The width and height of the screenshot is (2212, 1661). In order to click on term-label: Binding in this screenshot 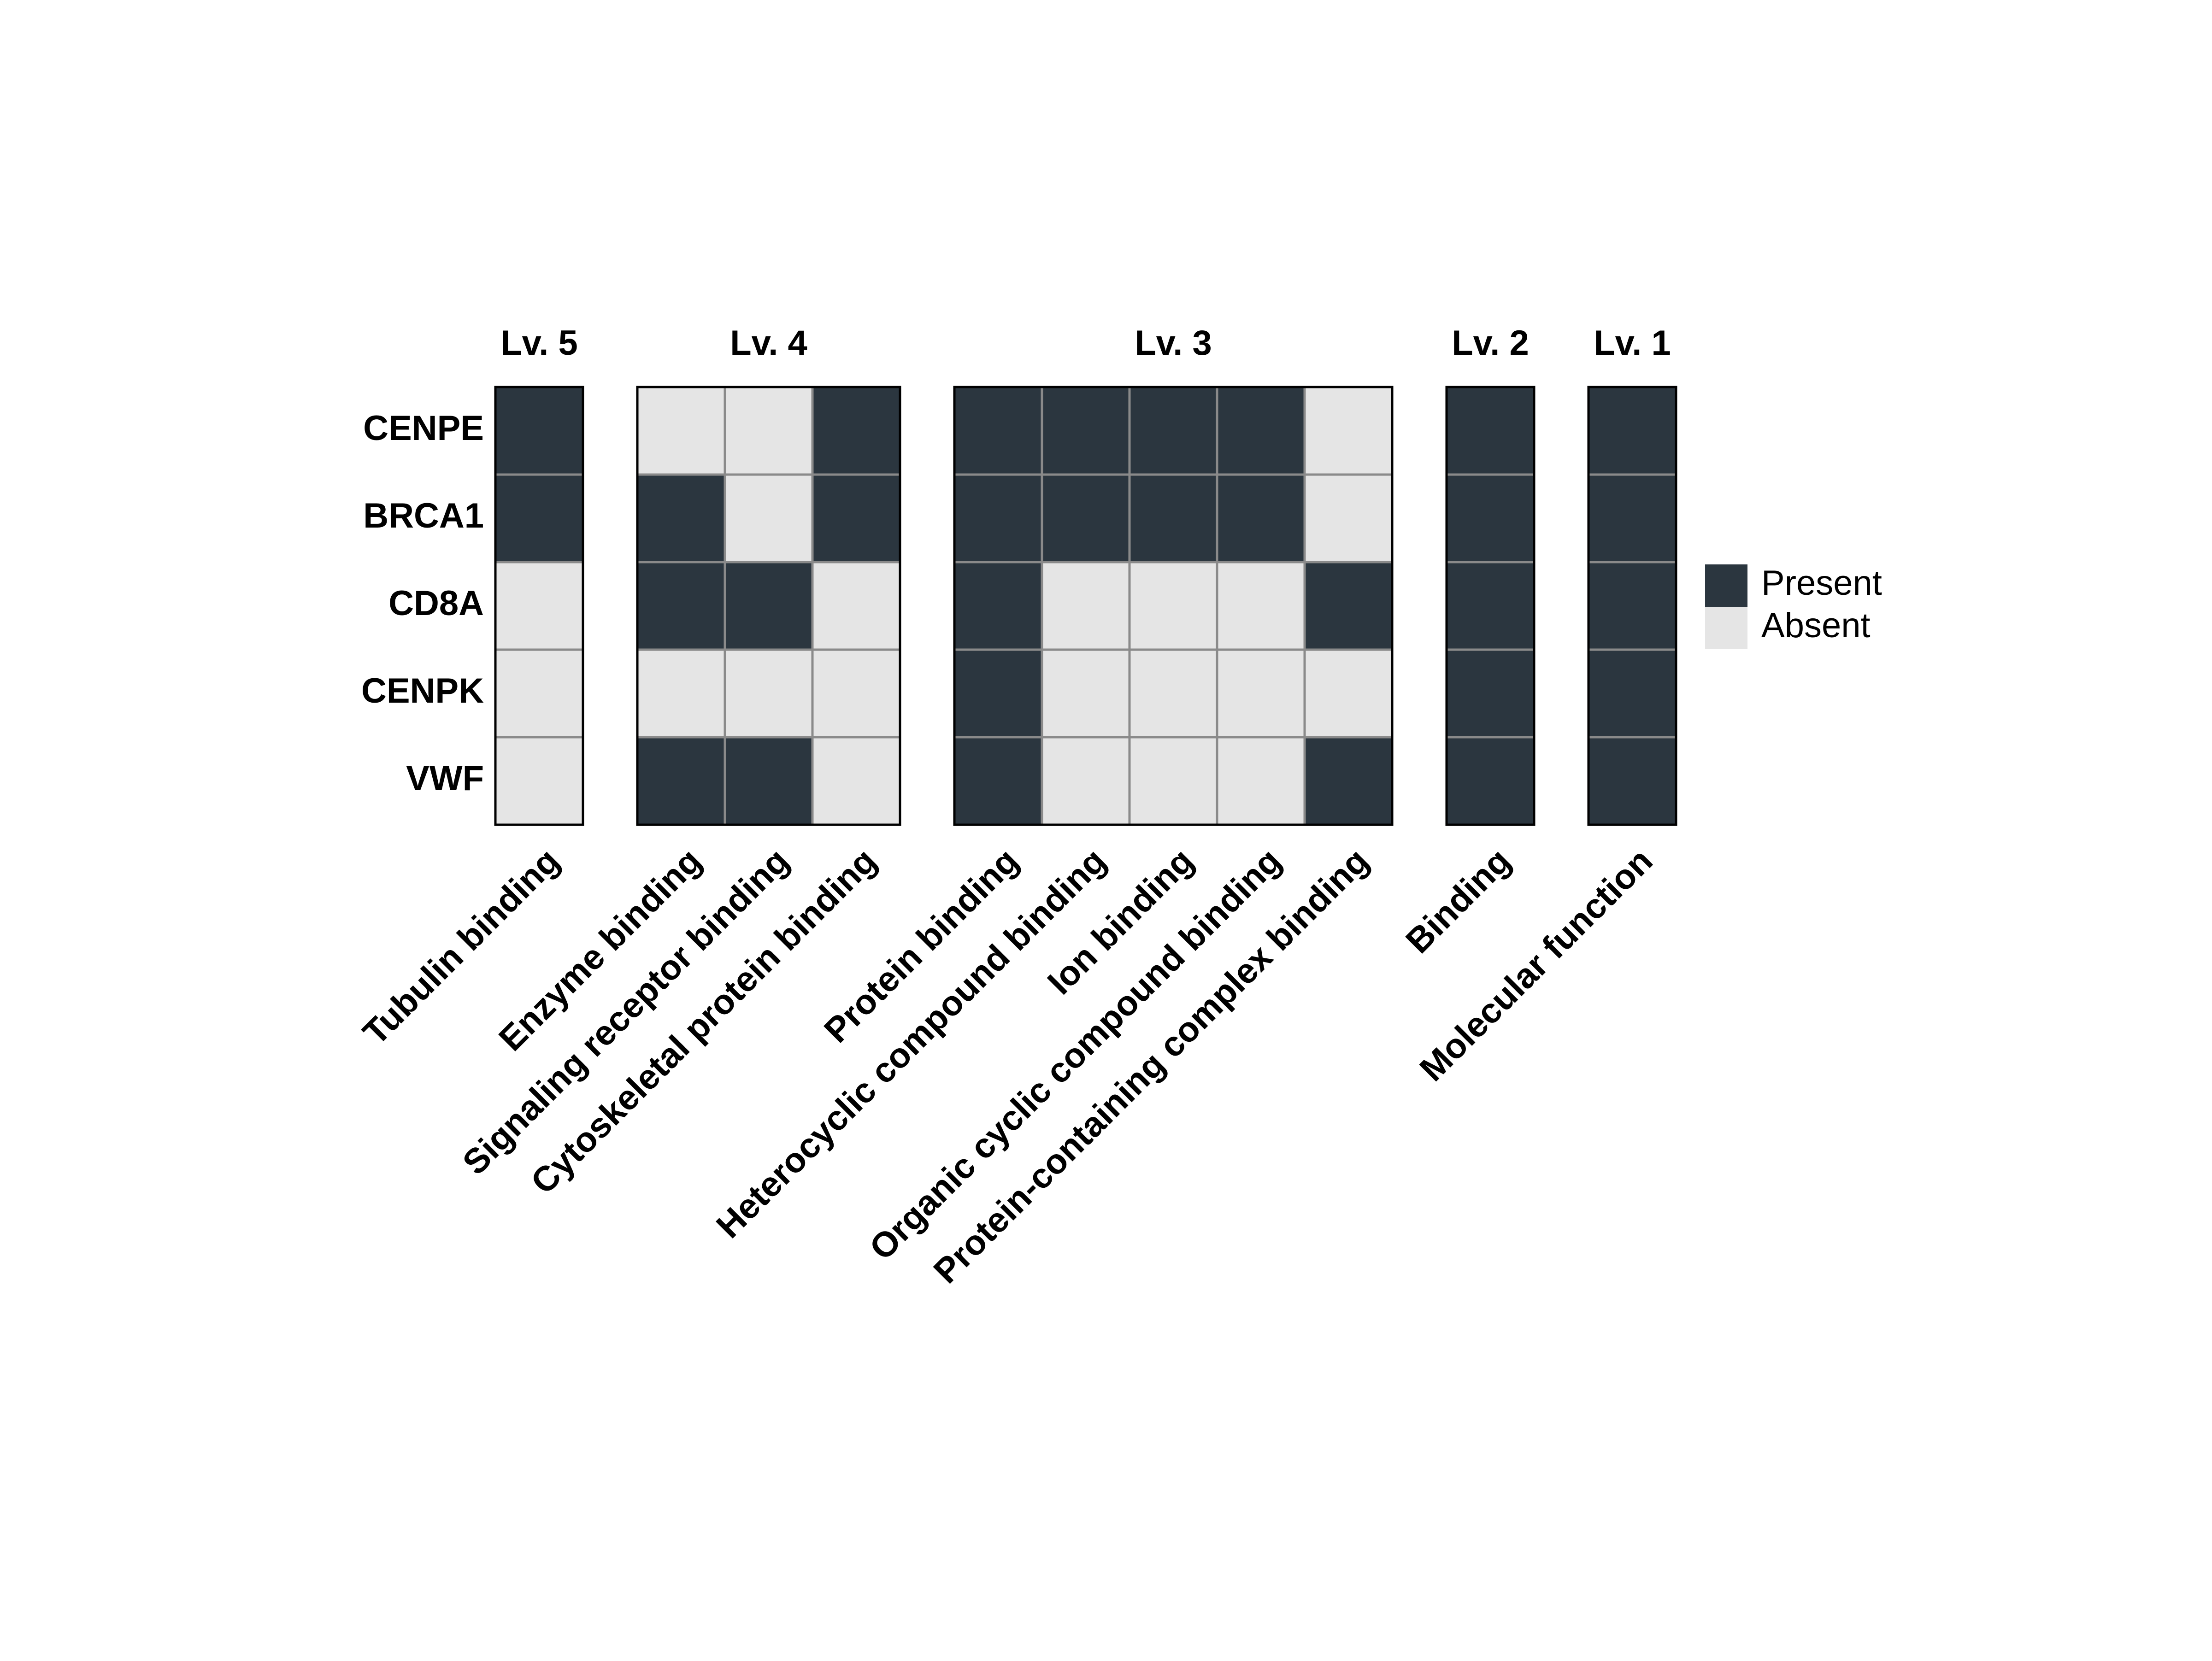, I will do `click(1458, 901)`.